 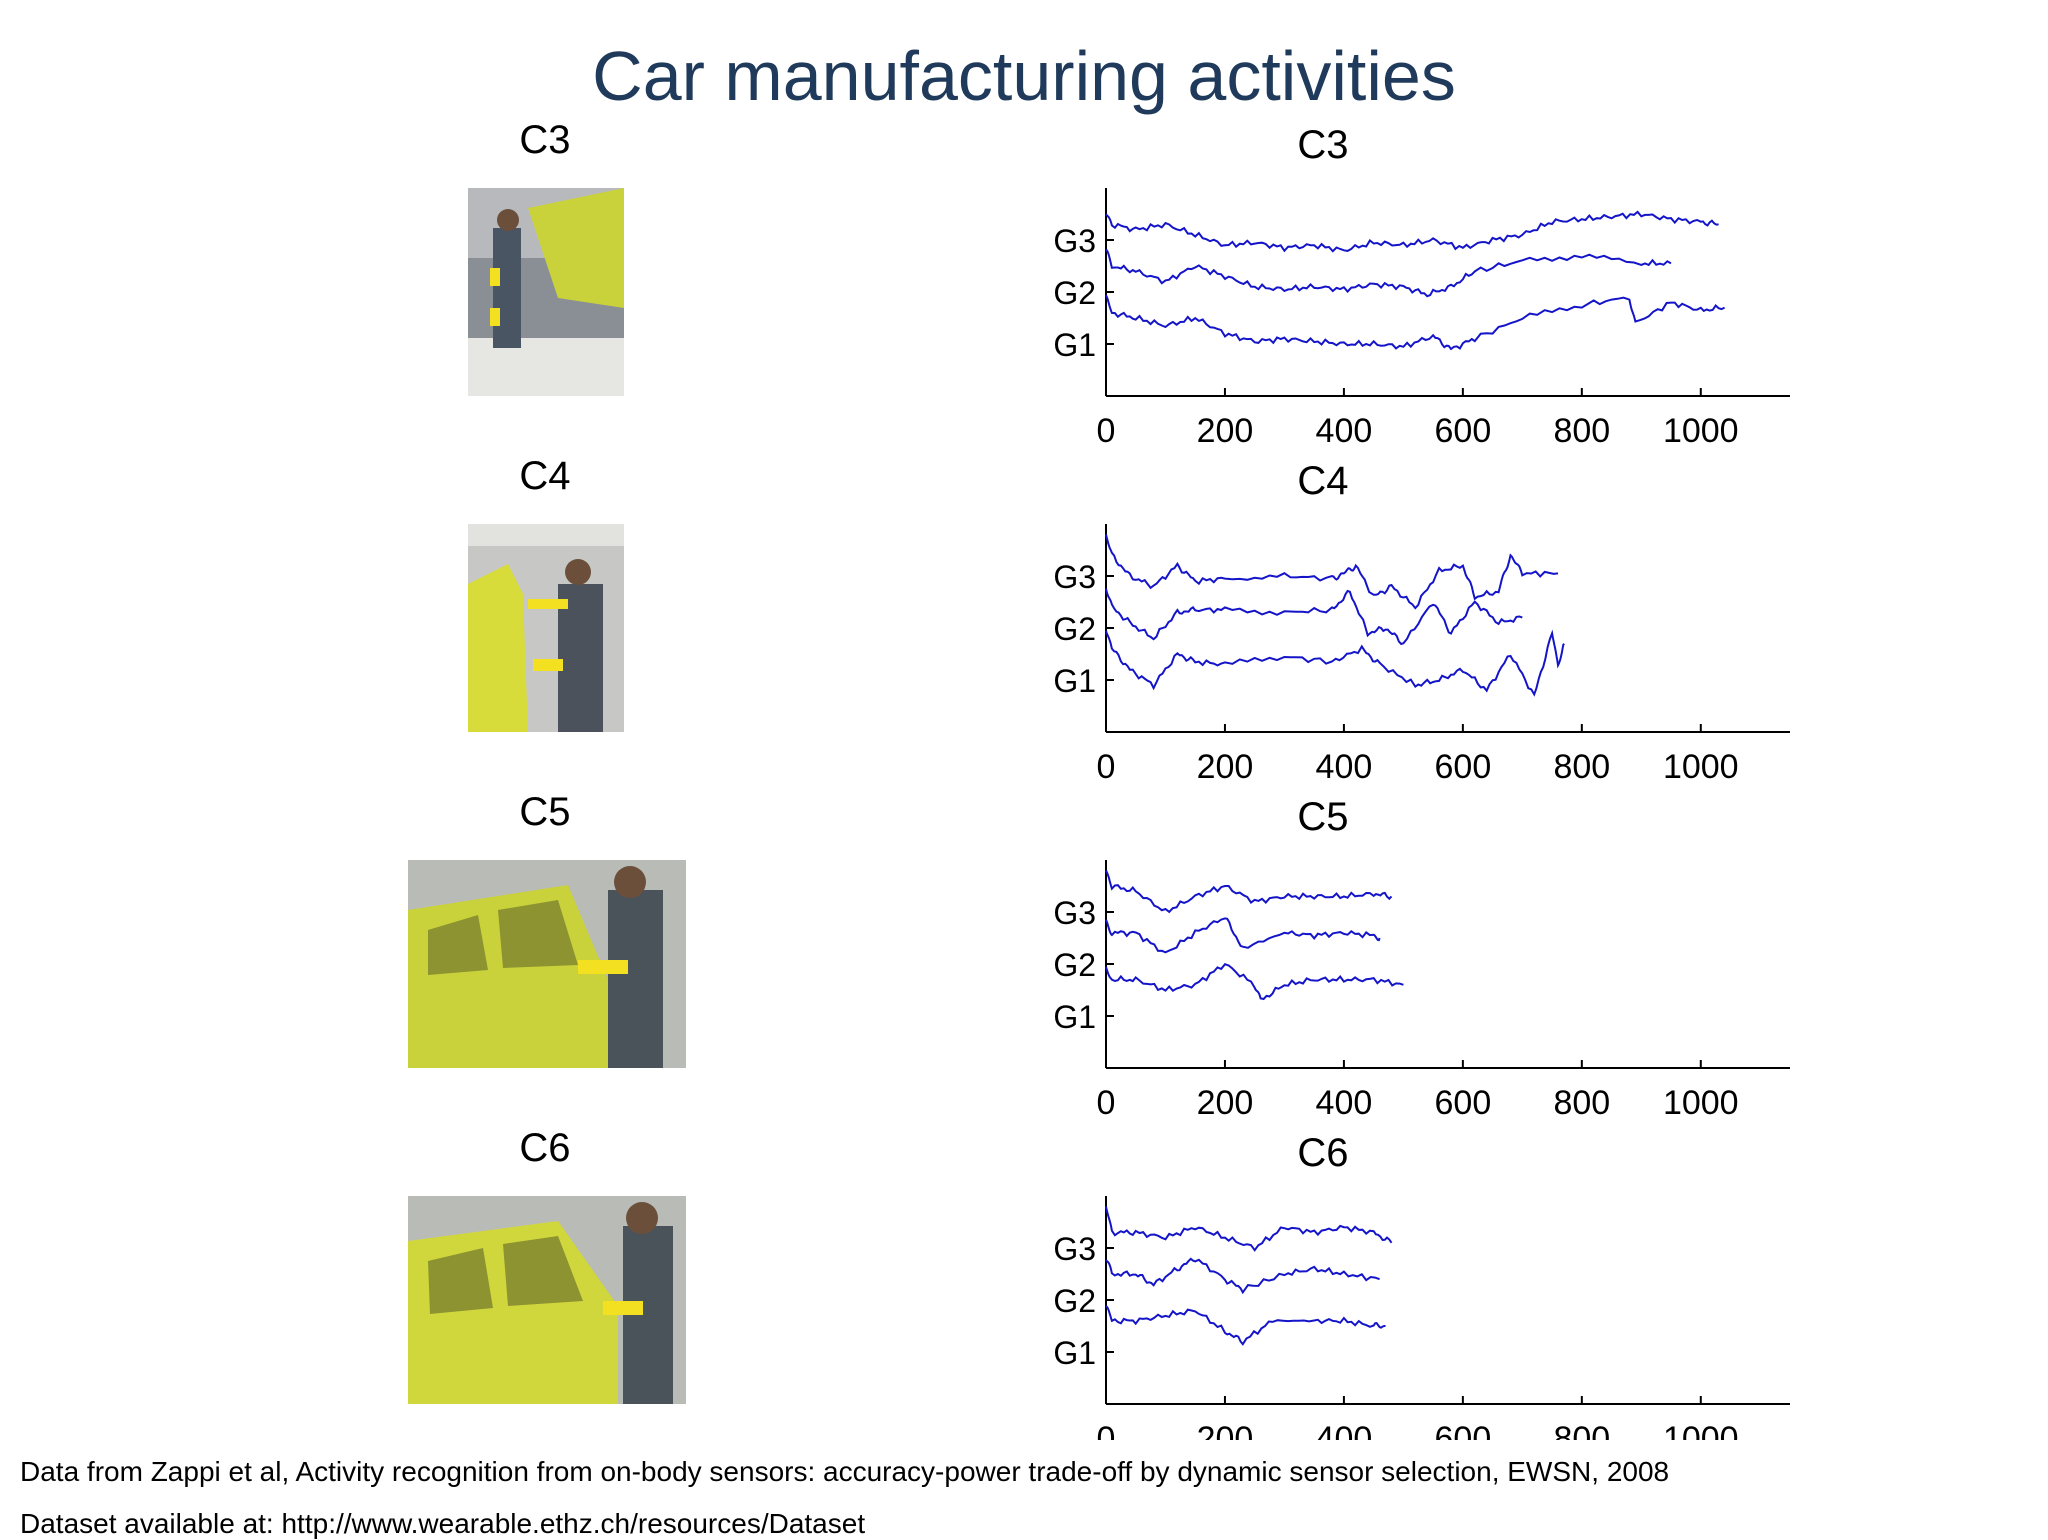 I want to click on x-tick-label-3-0: 0, so click(x=1106, y=1430).